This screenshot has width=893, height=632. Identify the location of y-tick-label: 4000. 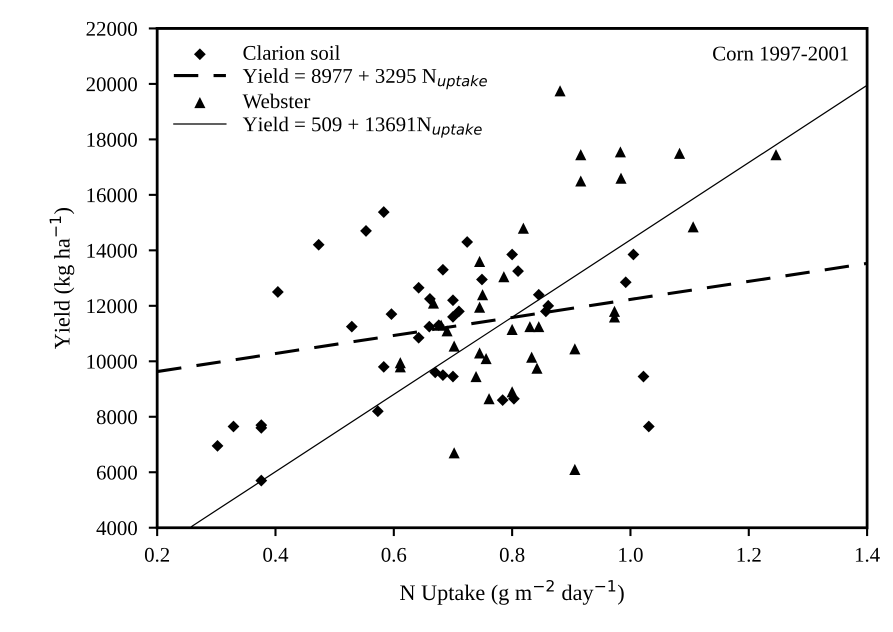
(116, 528).